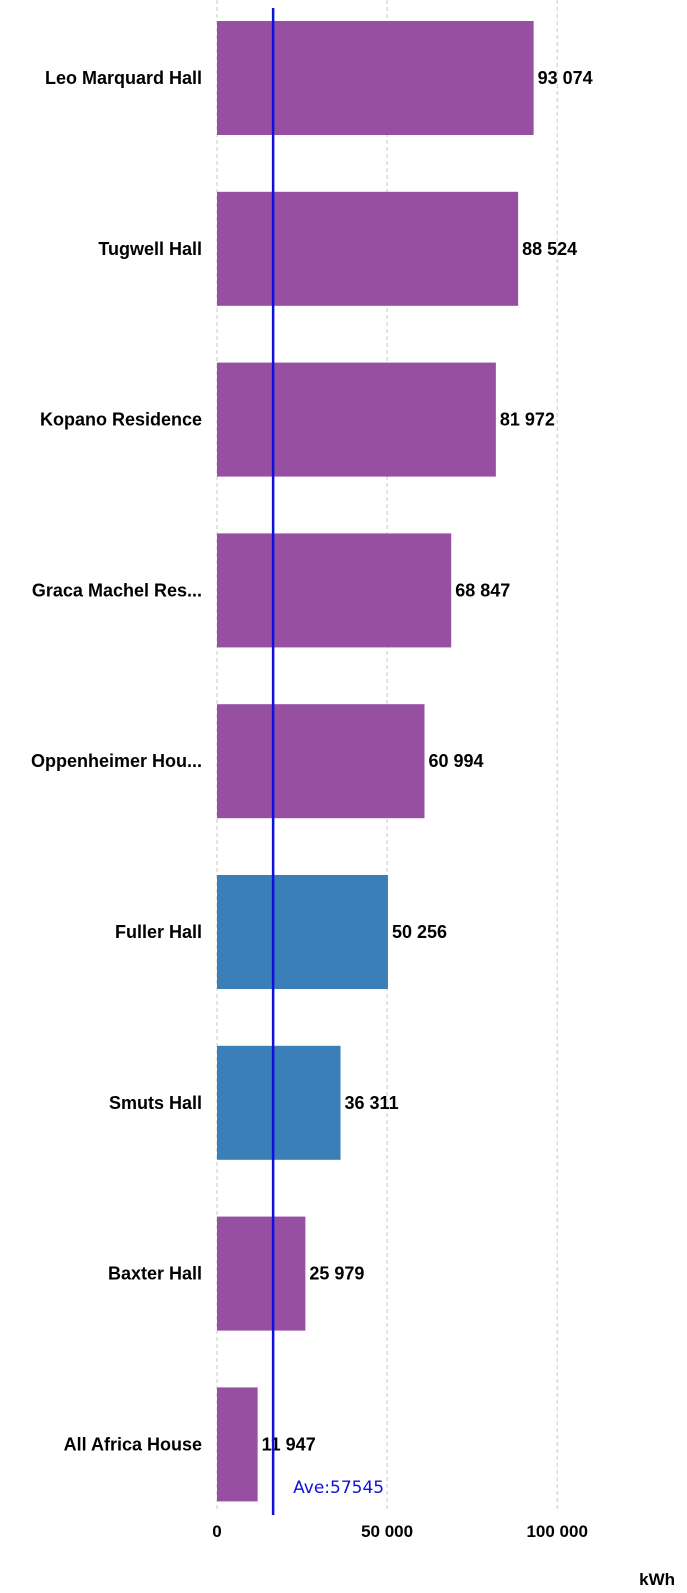 This screenshot has width=687, height=1593. I want to click on x-axis-tick-labels: 0 50 000 100 000, so click(400, 1531).